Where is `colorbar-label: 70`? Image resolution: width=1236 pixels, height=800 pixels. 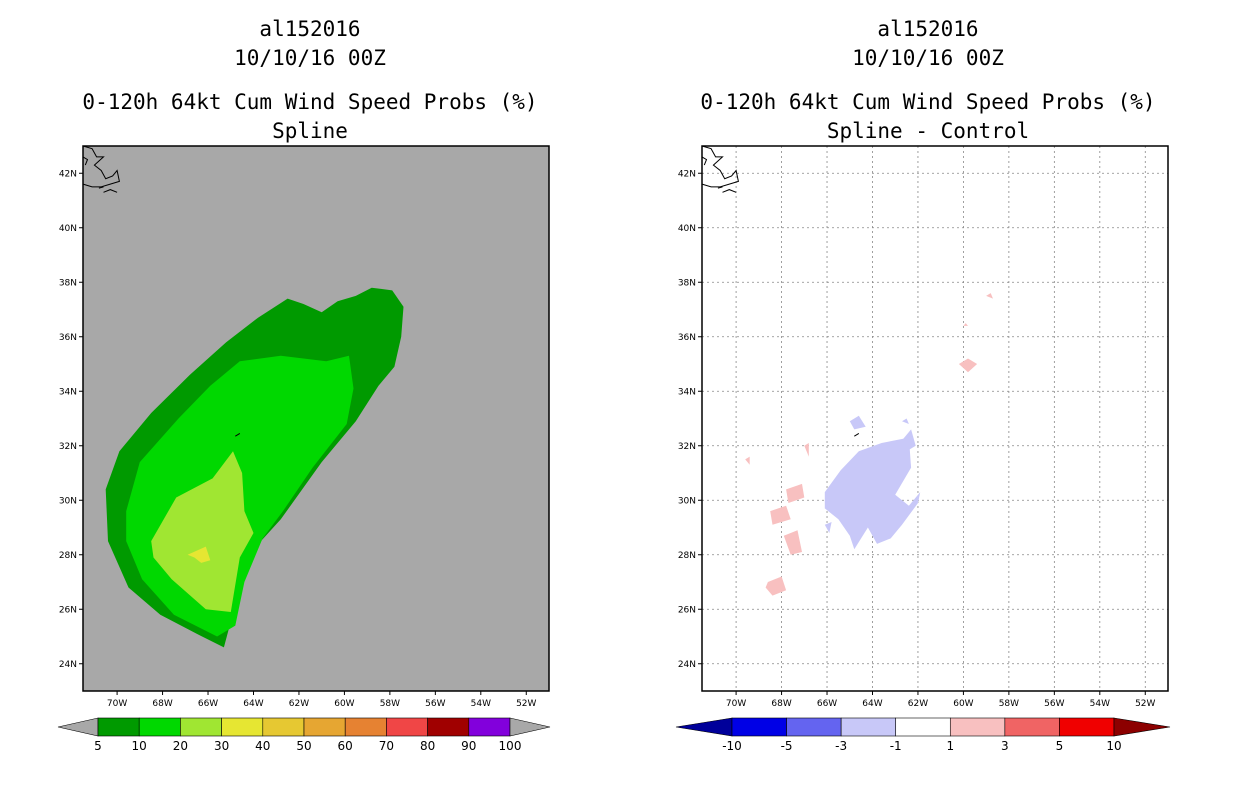 colorbar-label: 70 is located at coordinates (386, 746).